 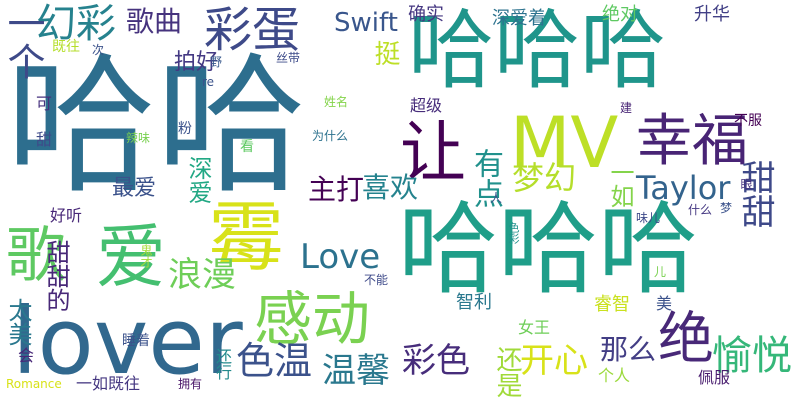 I want to click on cloud-word: 野, so click(x=216, y=62).